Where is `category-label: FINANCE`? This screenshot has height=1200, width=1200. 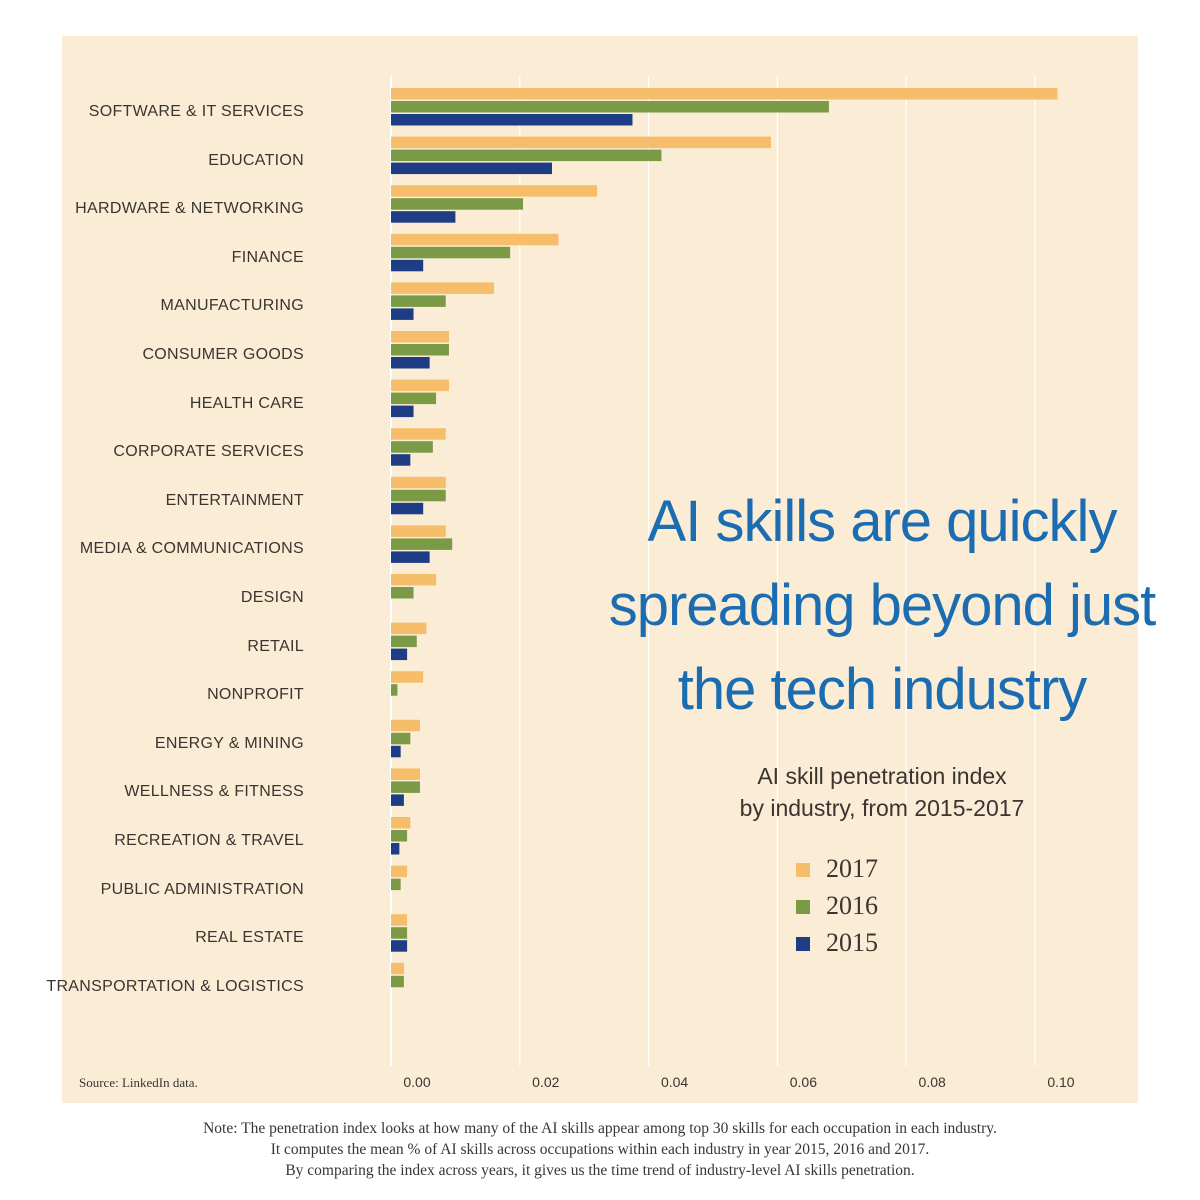 category-label: FINANCE is located at coordinates (267, 257).